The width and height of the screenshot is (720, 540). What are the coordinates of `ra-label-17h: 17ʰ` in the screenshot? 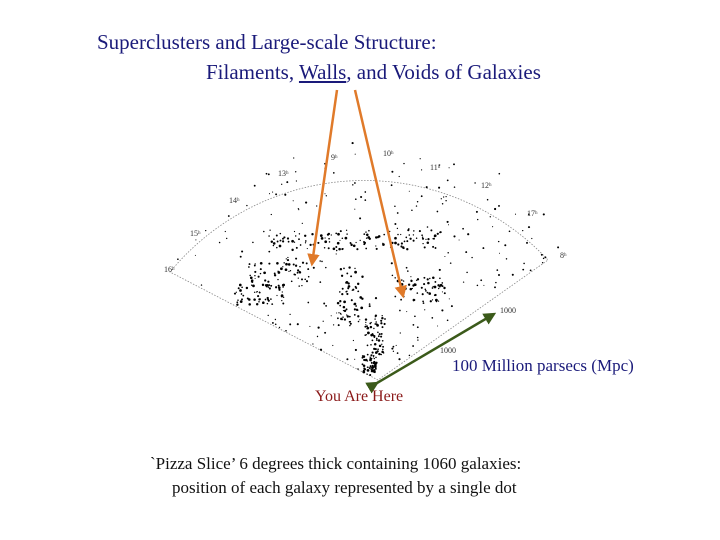 It's located at (532, 213).